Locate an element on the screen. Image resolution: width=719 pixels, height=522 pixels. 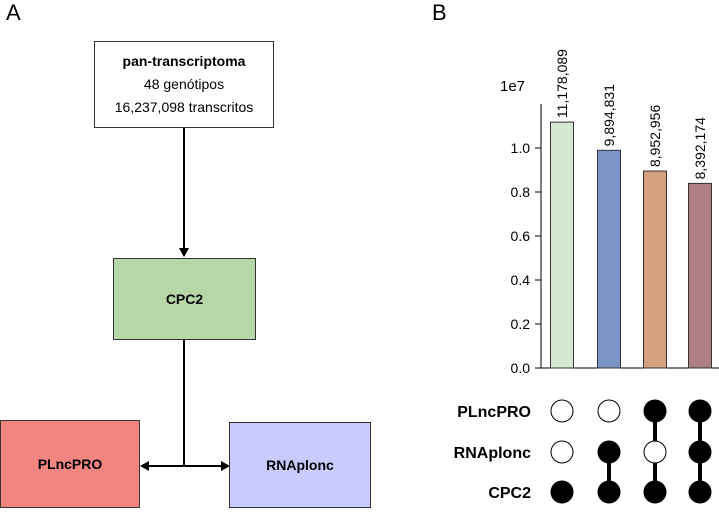
y-tick-label: 0.4 is located at coordinates (521, 280).